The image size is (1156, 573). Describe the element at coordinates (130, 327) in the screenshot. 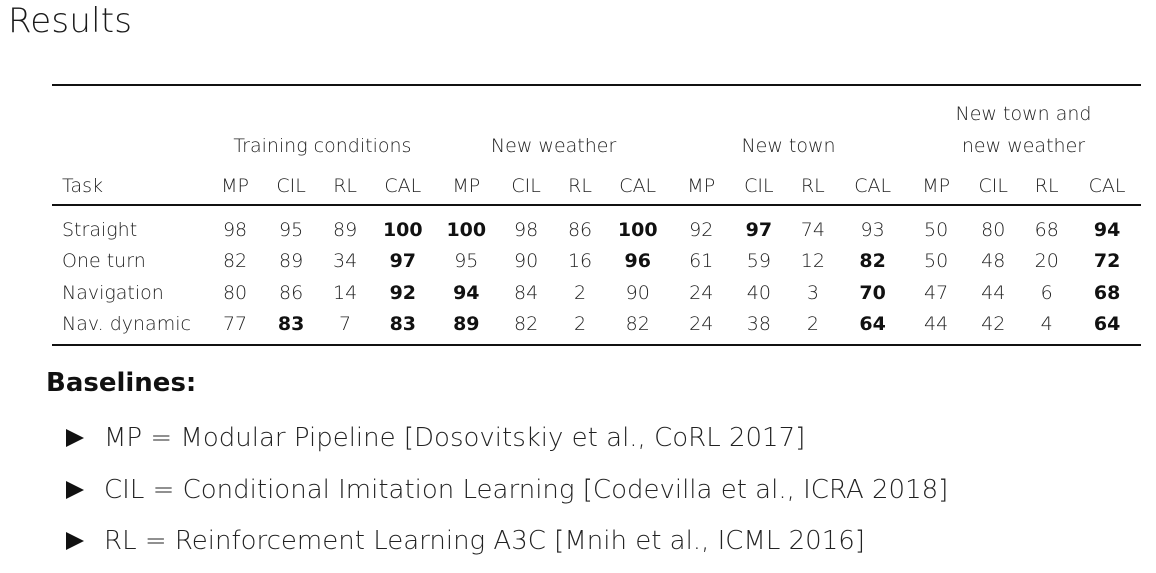

I see `task-cell: Nav. dynamic` at that location.